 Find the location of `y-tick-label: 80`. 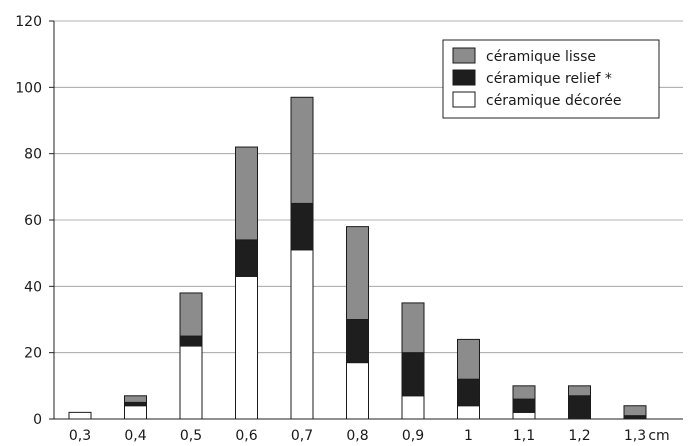

y-tick-label: 80 is located at coordinates (33, 155).